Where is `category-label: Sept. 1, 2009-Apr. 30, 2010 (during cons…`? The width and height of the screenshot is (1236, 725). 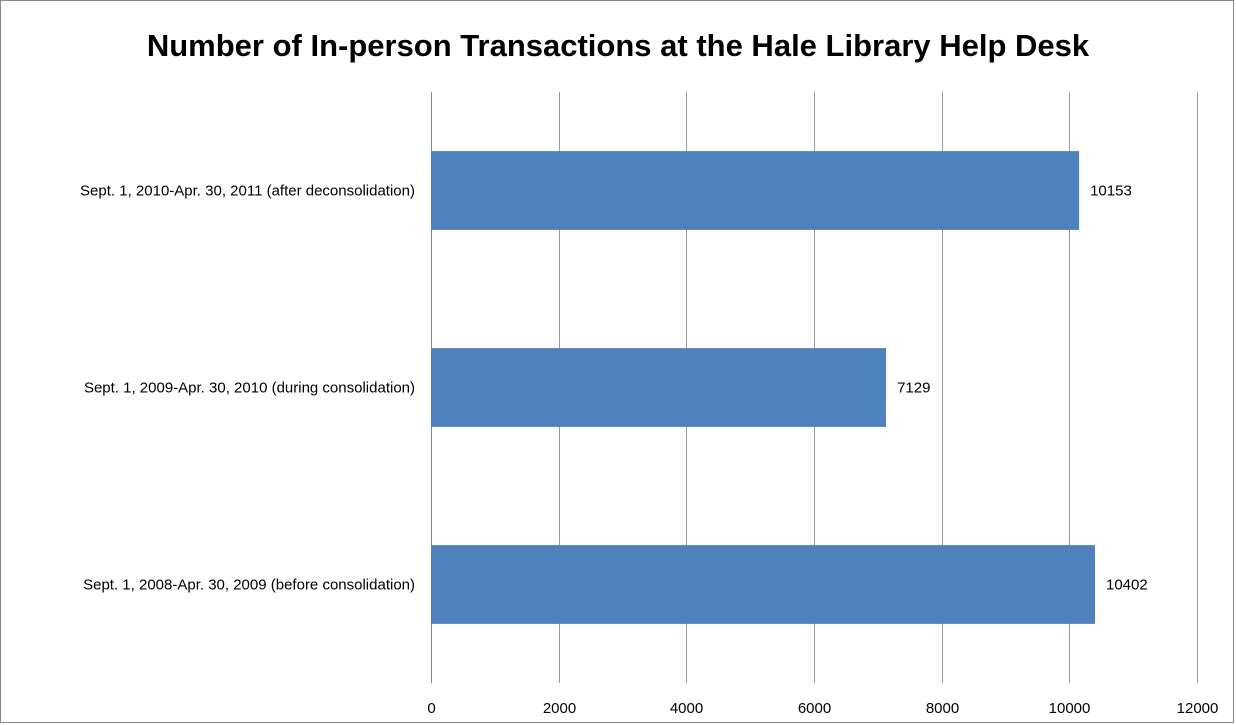 category-label: Sept. 1, 2009-Apr. 30, 2010 (during cons… is located at coordinates (249, 388).